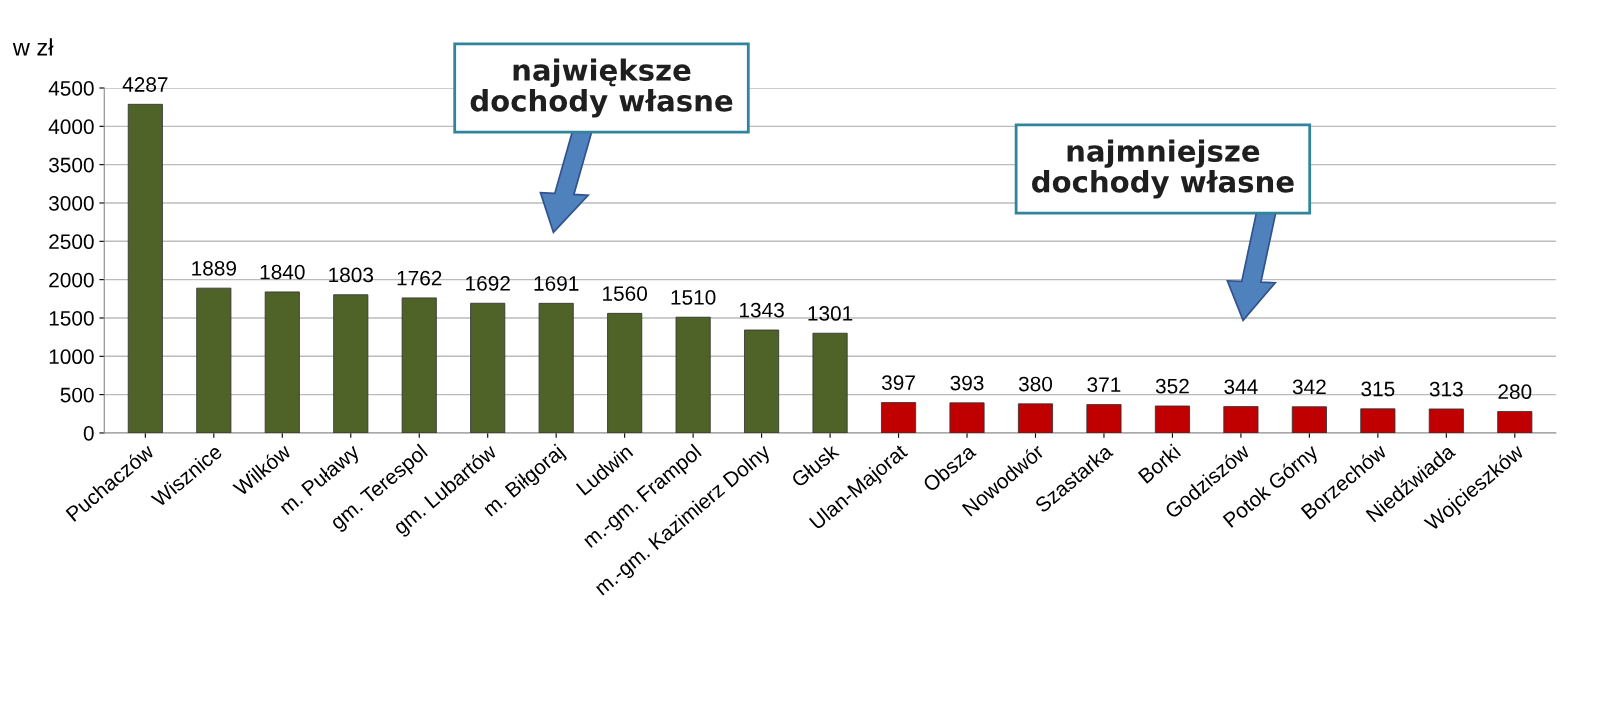 The height and width of the screenshot is (704, 1604). What do you see at coordinates (1104, 385) in the screenshot?
I see `data-label: 371` at bounding box center [1104, 385].